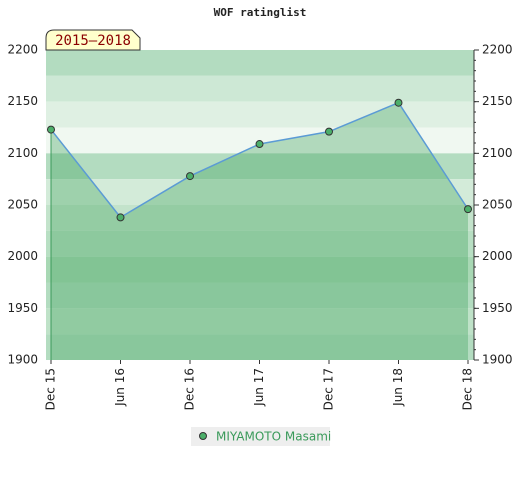 Image resolution: width=520 pixels, height=480 pixels. I want to click on annotation-box, so click(93, 40).